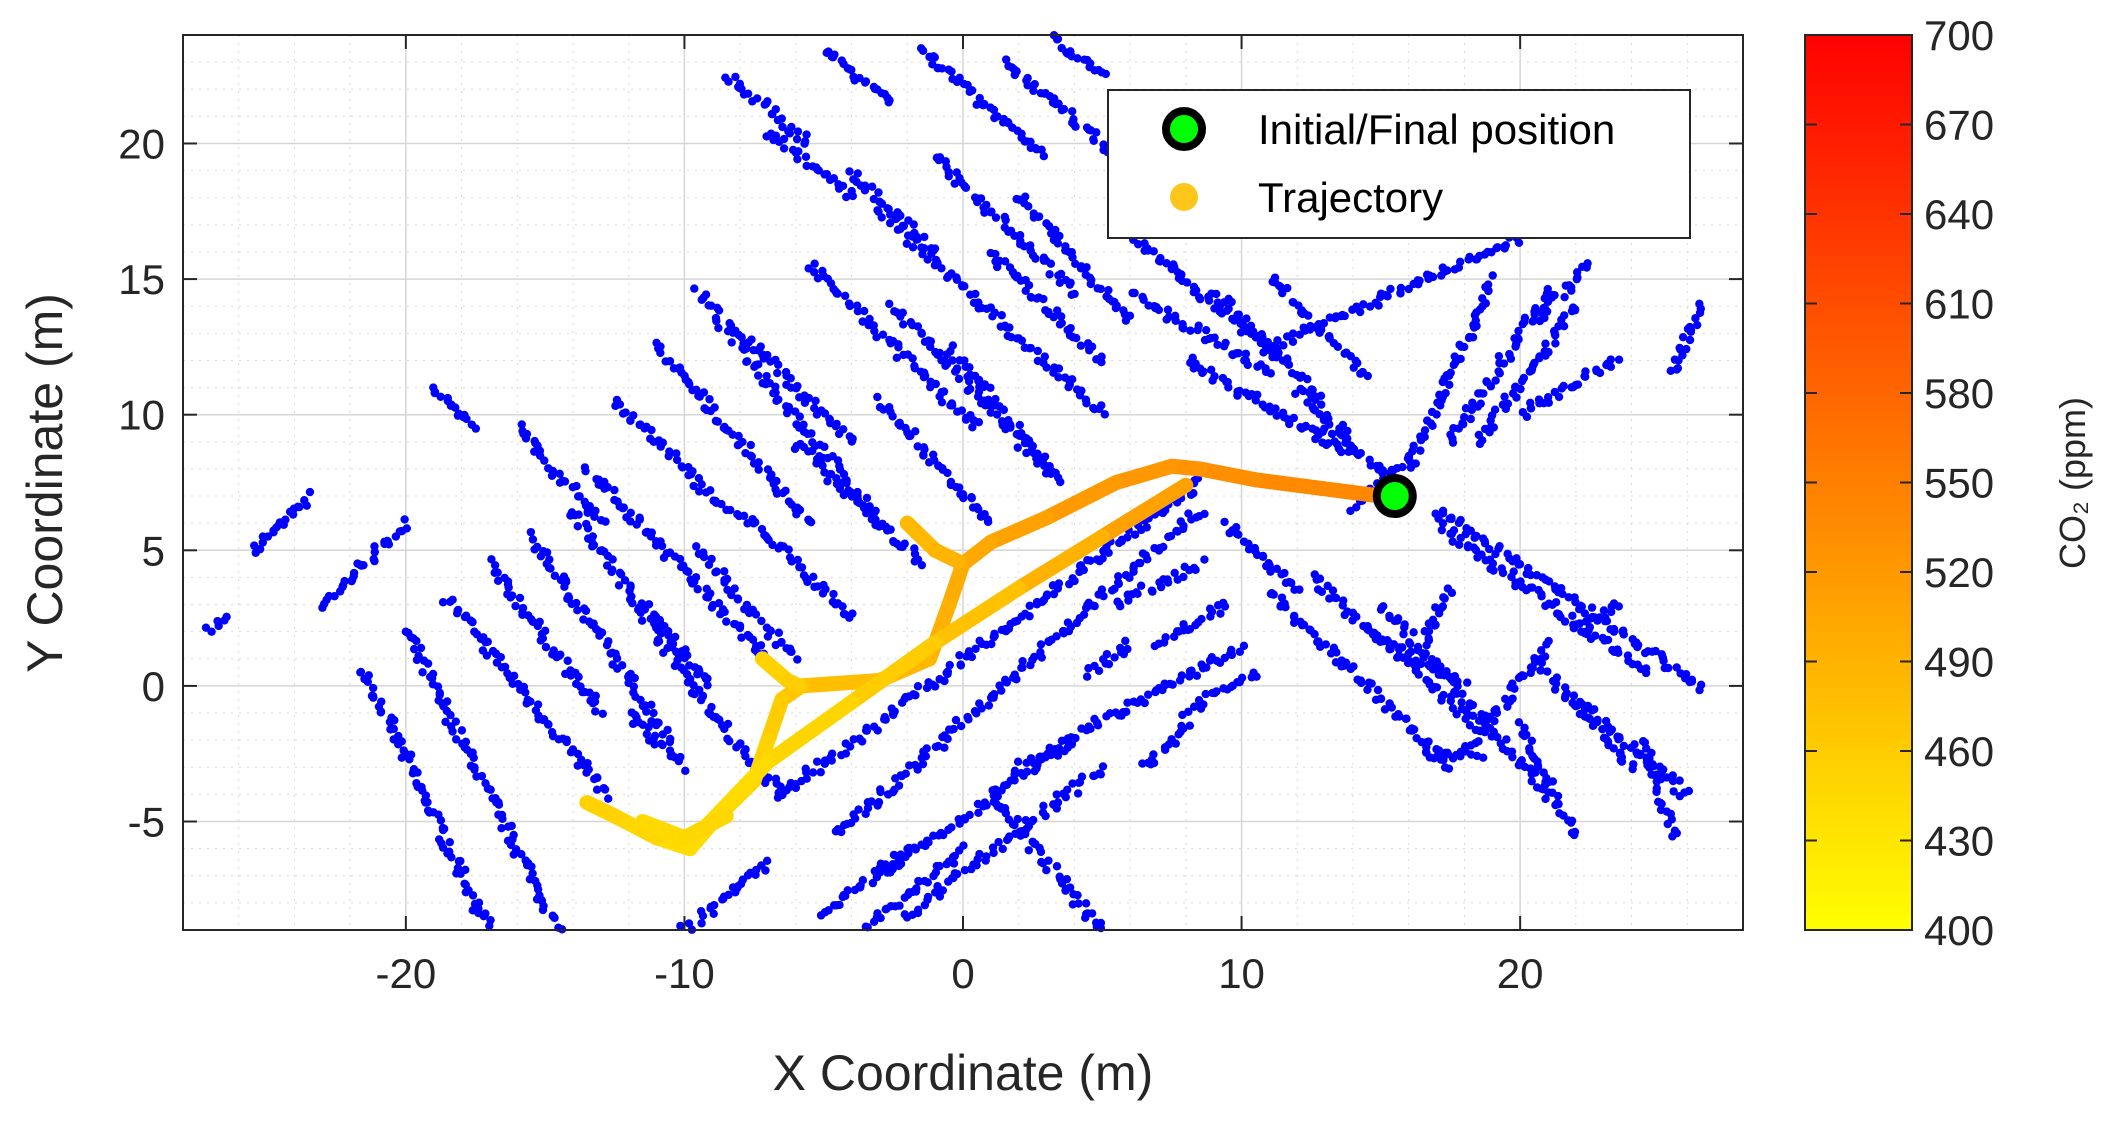  I want to click on colorbar-tick-label: 610, so click(1959, 304).